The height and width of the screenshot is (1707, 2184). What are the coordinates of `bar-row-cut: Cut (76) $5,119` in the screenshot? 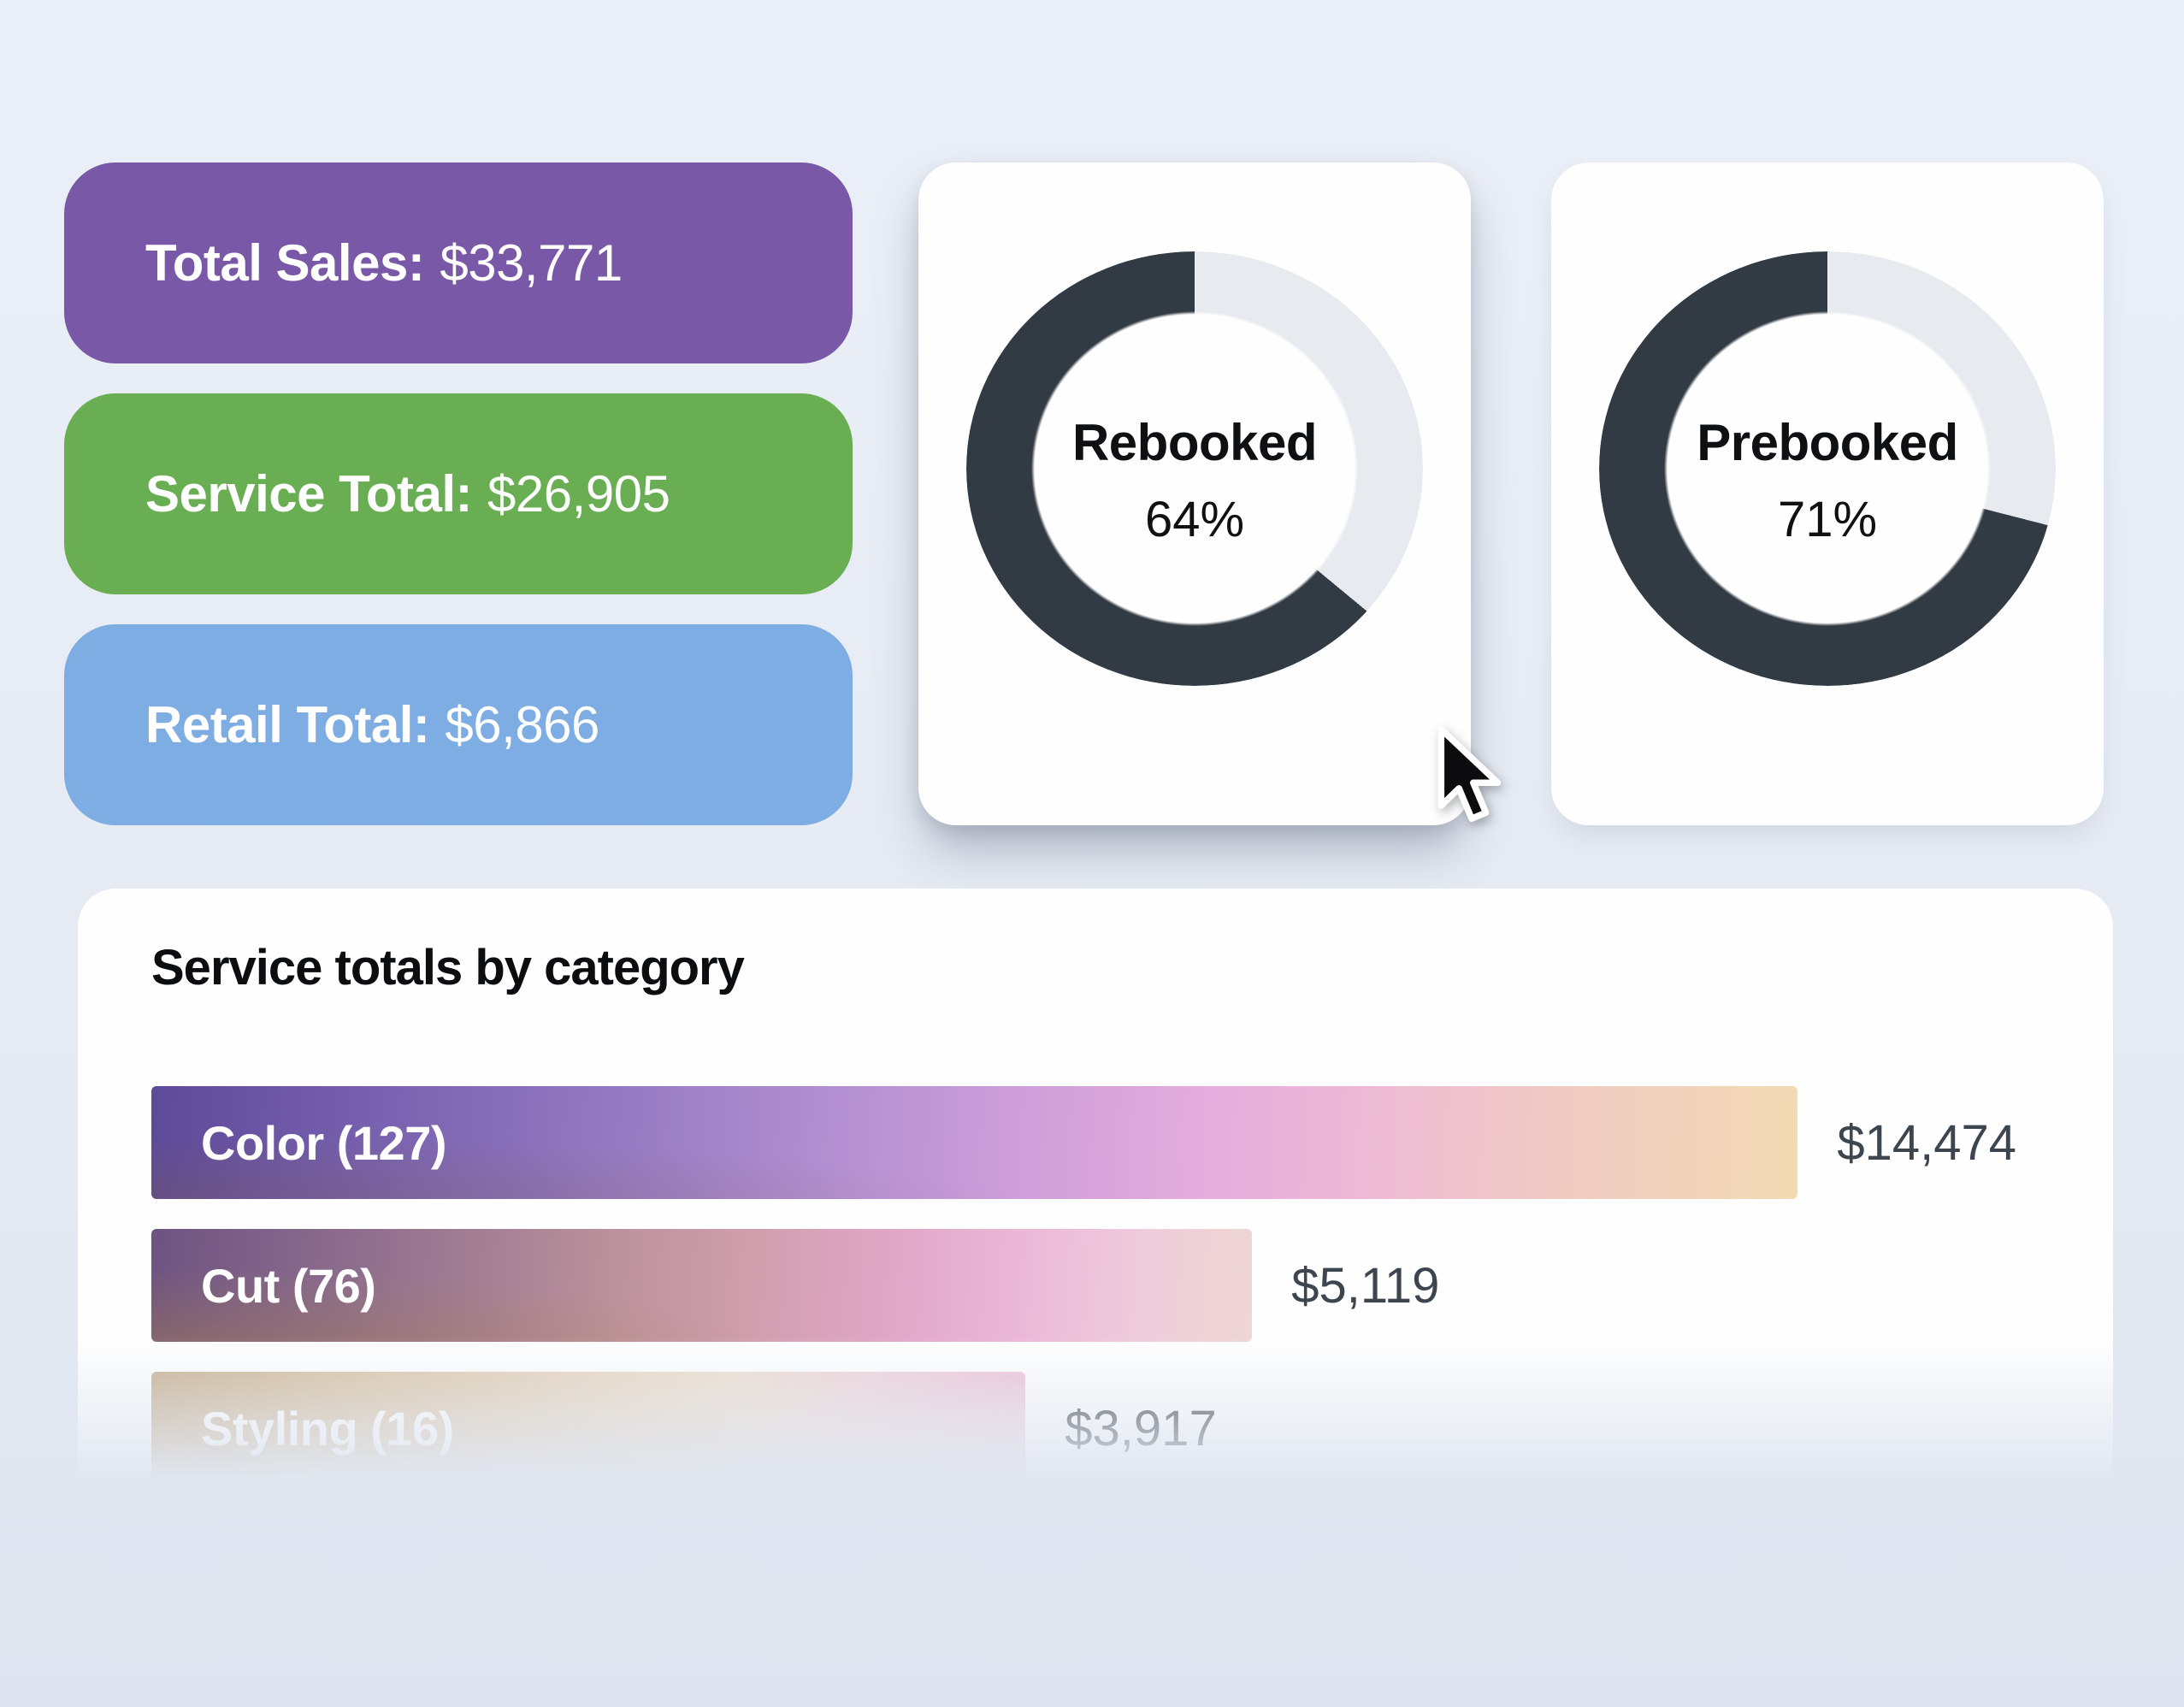 It's located at (1095, 1285).